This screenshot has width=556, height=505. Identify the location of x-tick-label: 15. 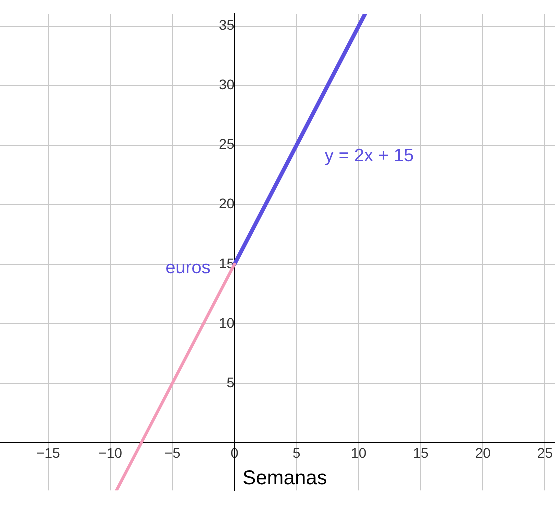
(421, 453).